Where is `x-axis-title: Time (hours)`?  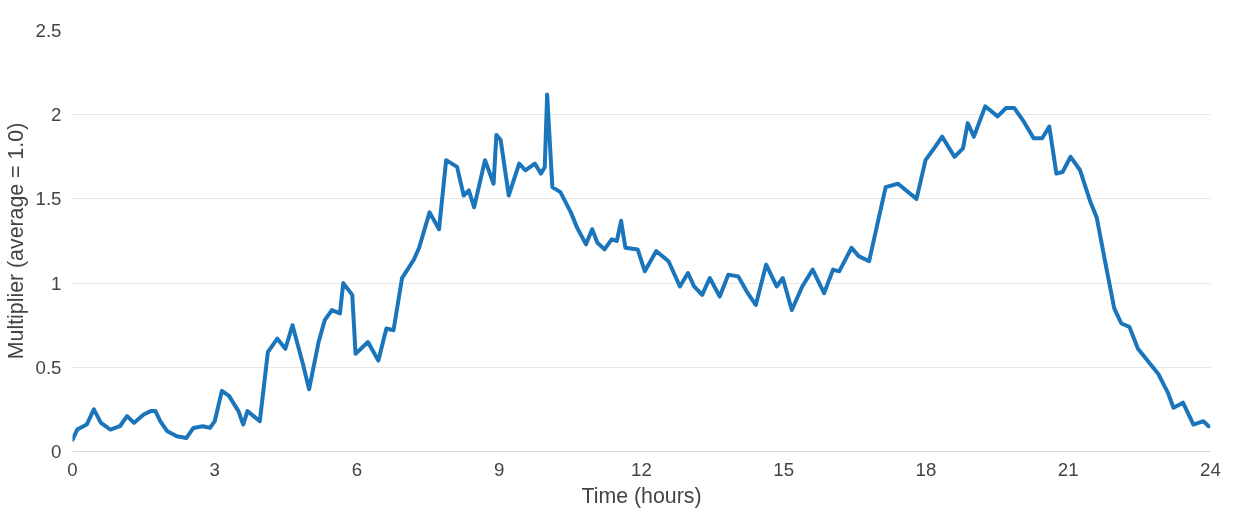 x-axis-title: Time (hours) is located at coordinates (641, 495).